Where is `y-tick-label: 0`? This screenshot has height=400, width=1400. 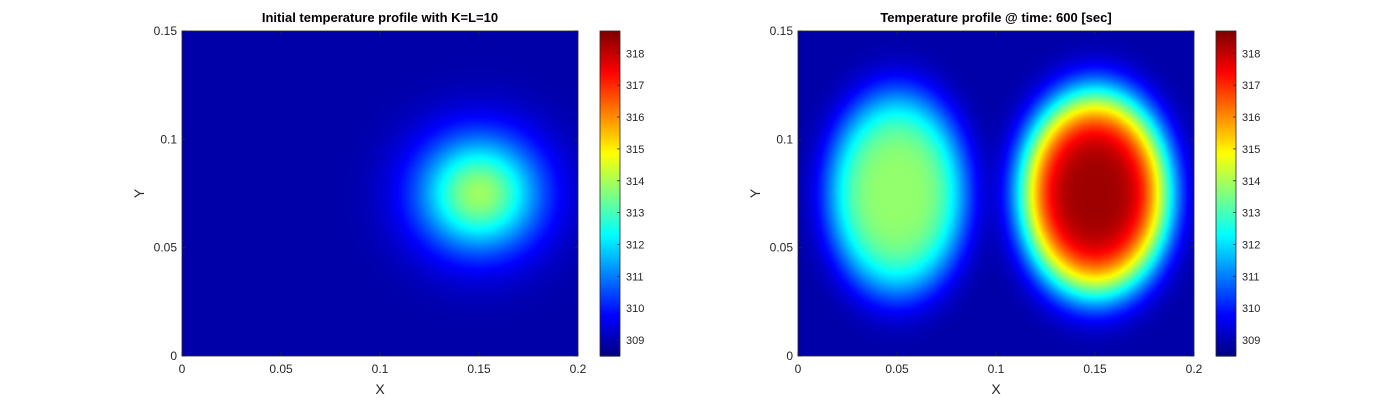 y-tick-label: 0 is located at coordinates (789, 356).